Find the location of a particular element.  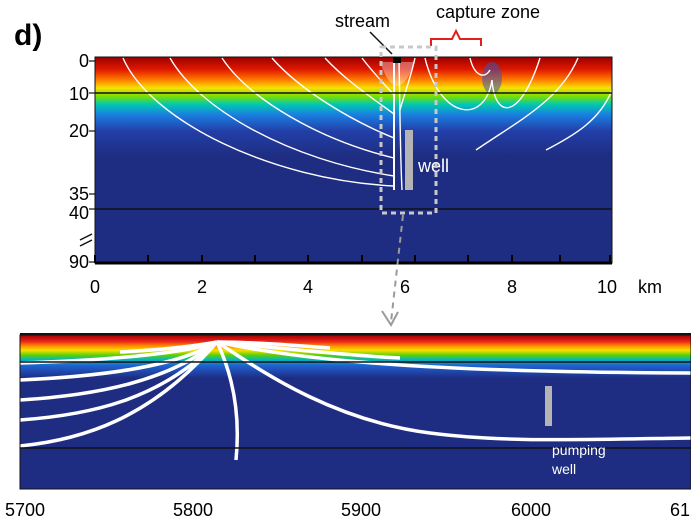

capture-zone-bracket is located at coordinates (456, 37).